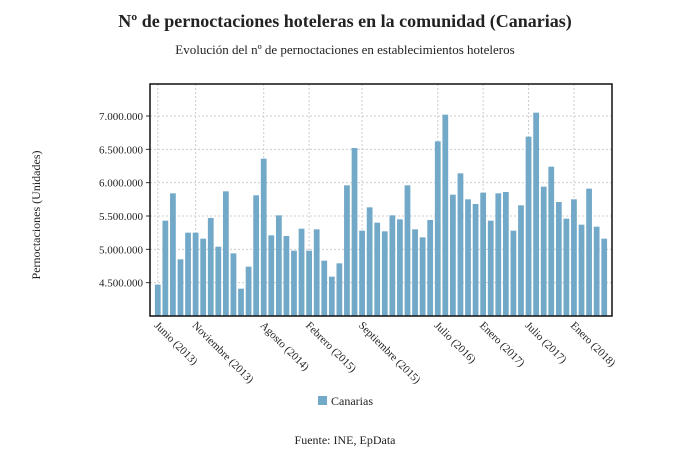  What do you see at coordinates (545, 343) in the screenshot?
I see `x-tick-label: Julio (2017)` at bounding box center [545, 343].